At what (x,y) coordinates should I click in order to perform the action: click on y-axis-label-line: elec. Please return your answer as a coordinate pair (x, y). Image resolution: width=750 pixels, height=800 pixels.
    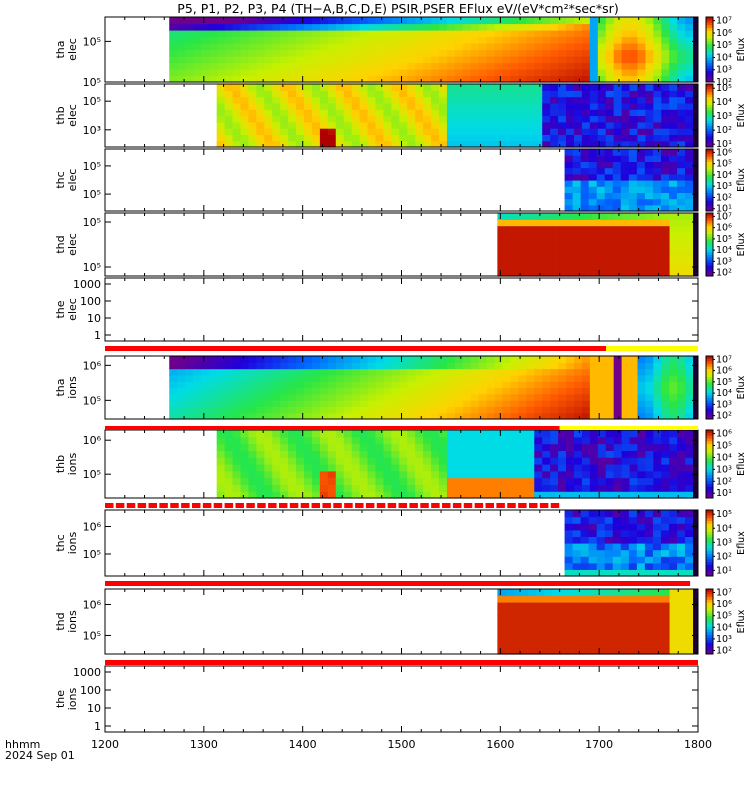
    Looking at the image, I should click on (72, 309).